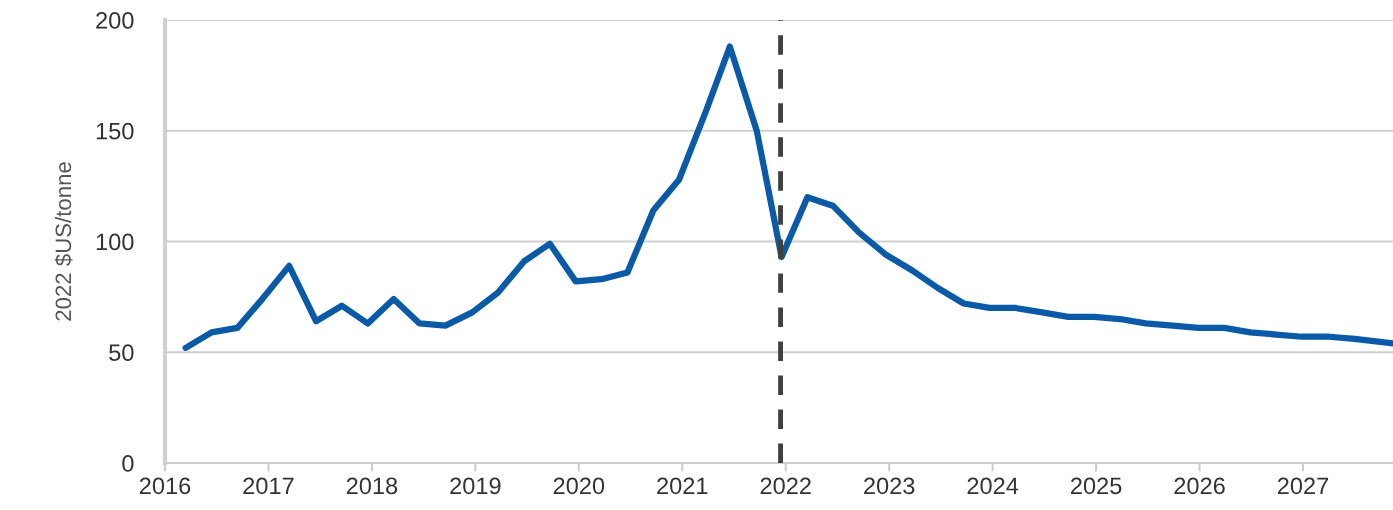  Describe the element at coordinates (115, 242) in the screenshot. I see `y-tick-label: 100` at that location.